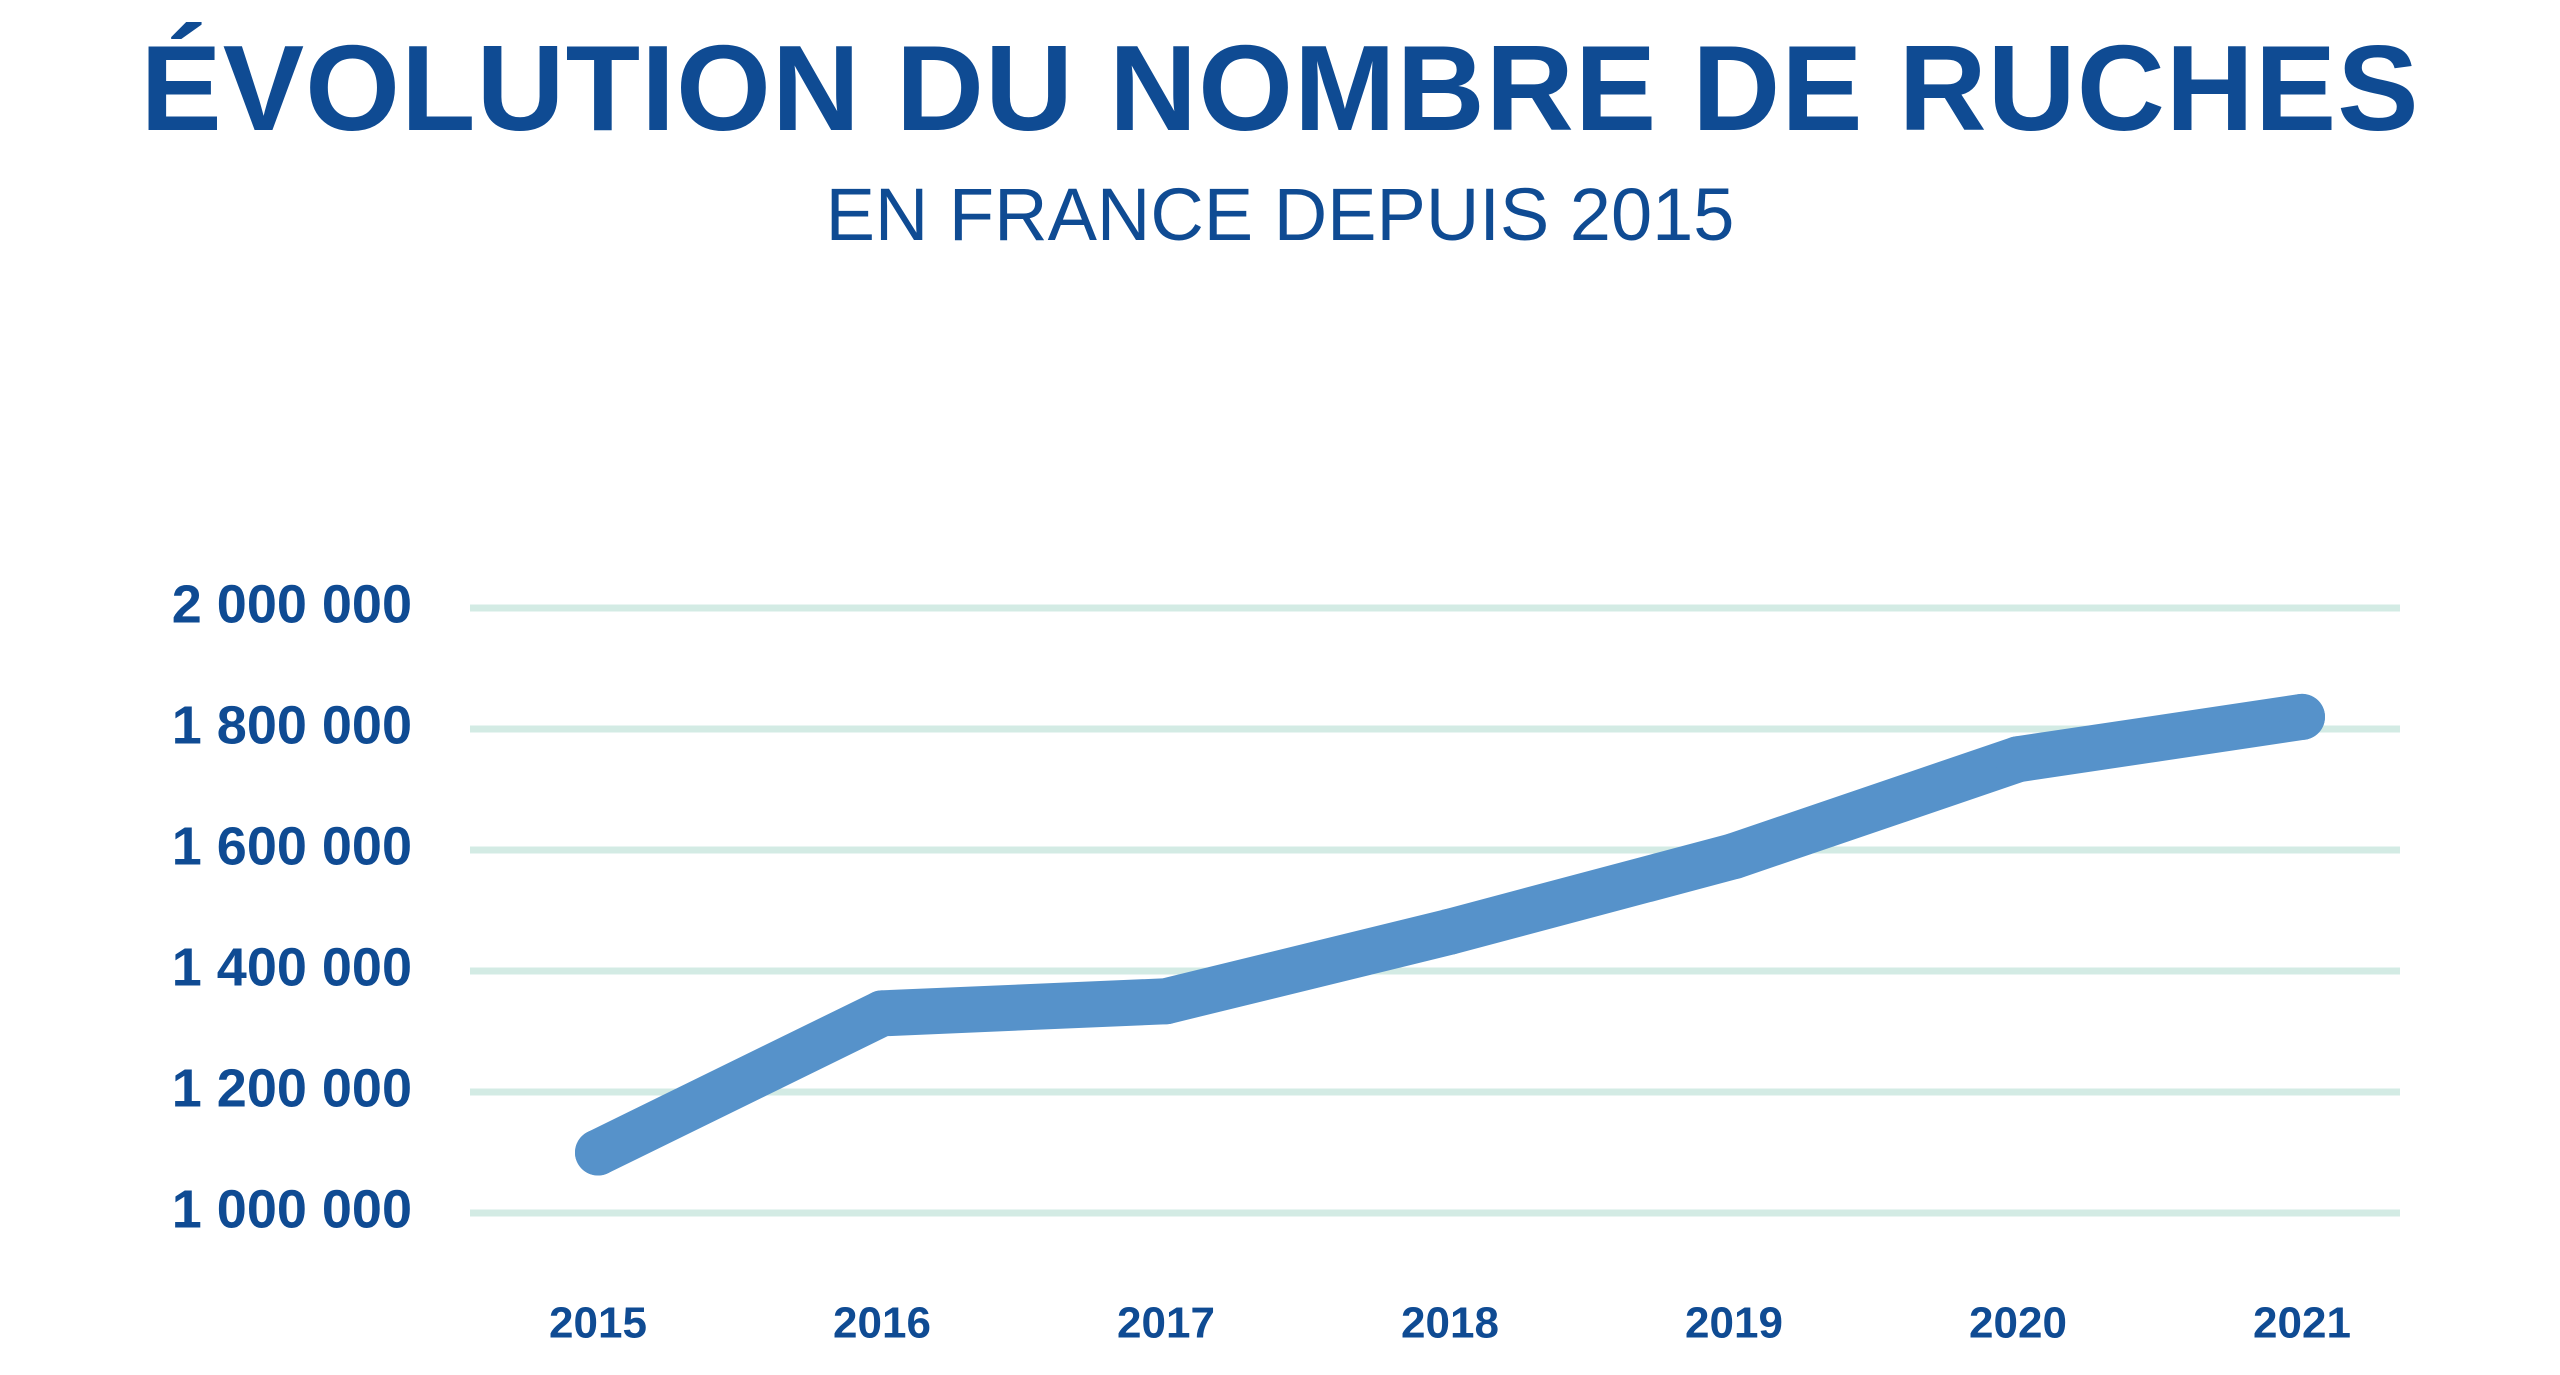 Image resolution: width=2560 pixels, height=1375 pixels. Describe the element at coordinates (292, 846) in the screenshot. I see `y-tick-label: 1 600 000` at that location.